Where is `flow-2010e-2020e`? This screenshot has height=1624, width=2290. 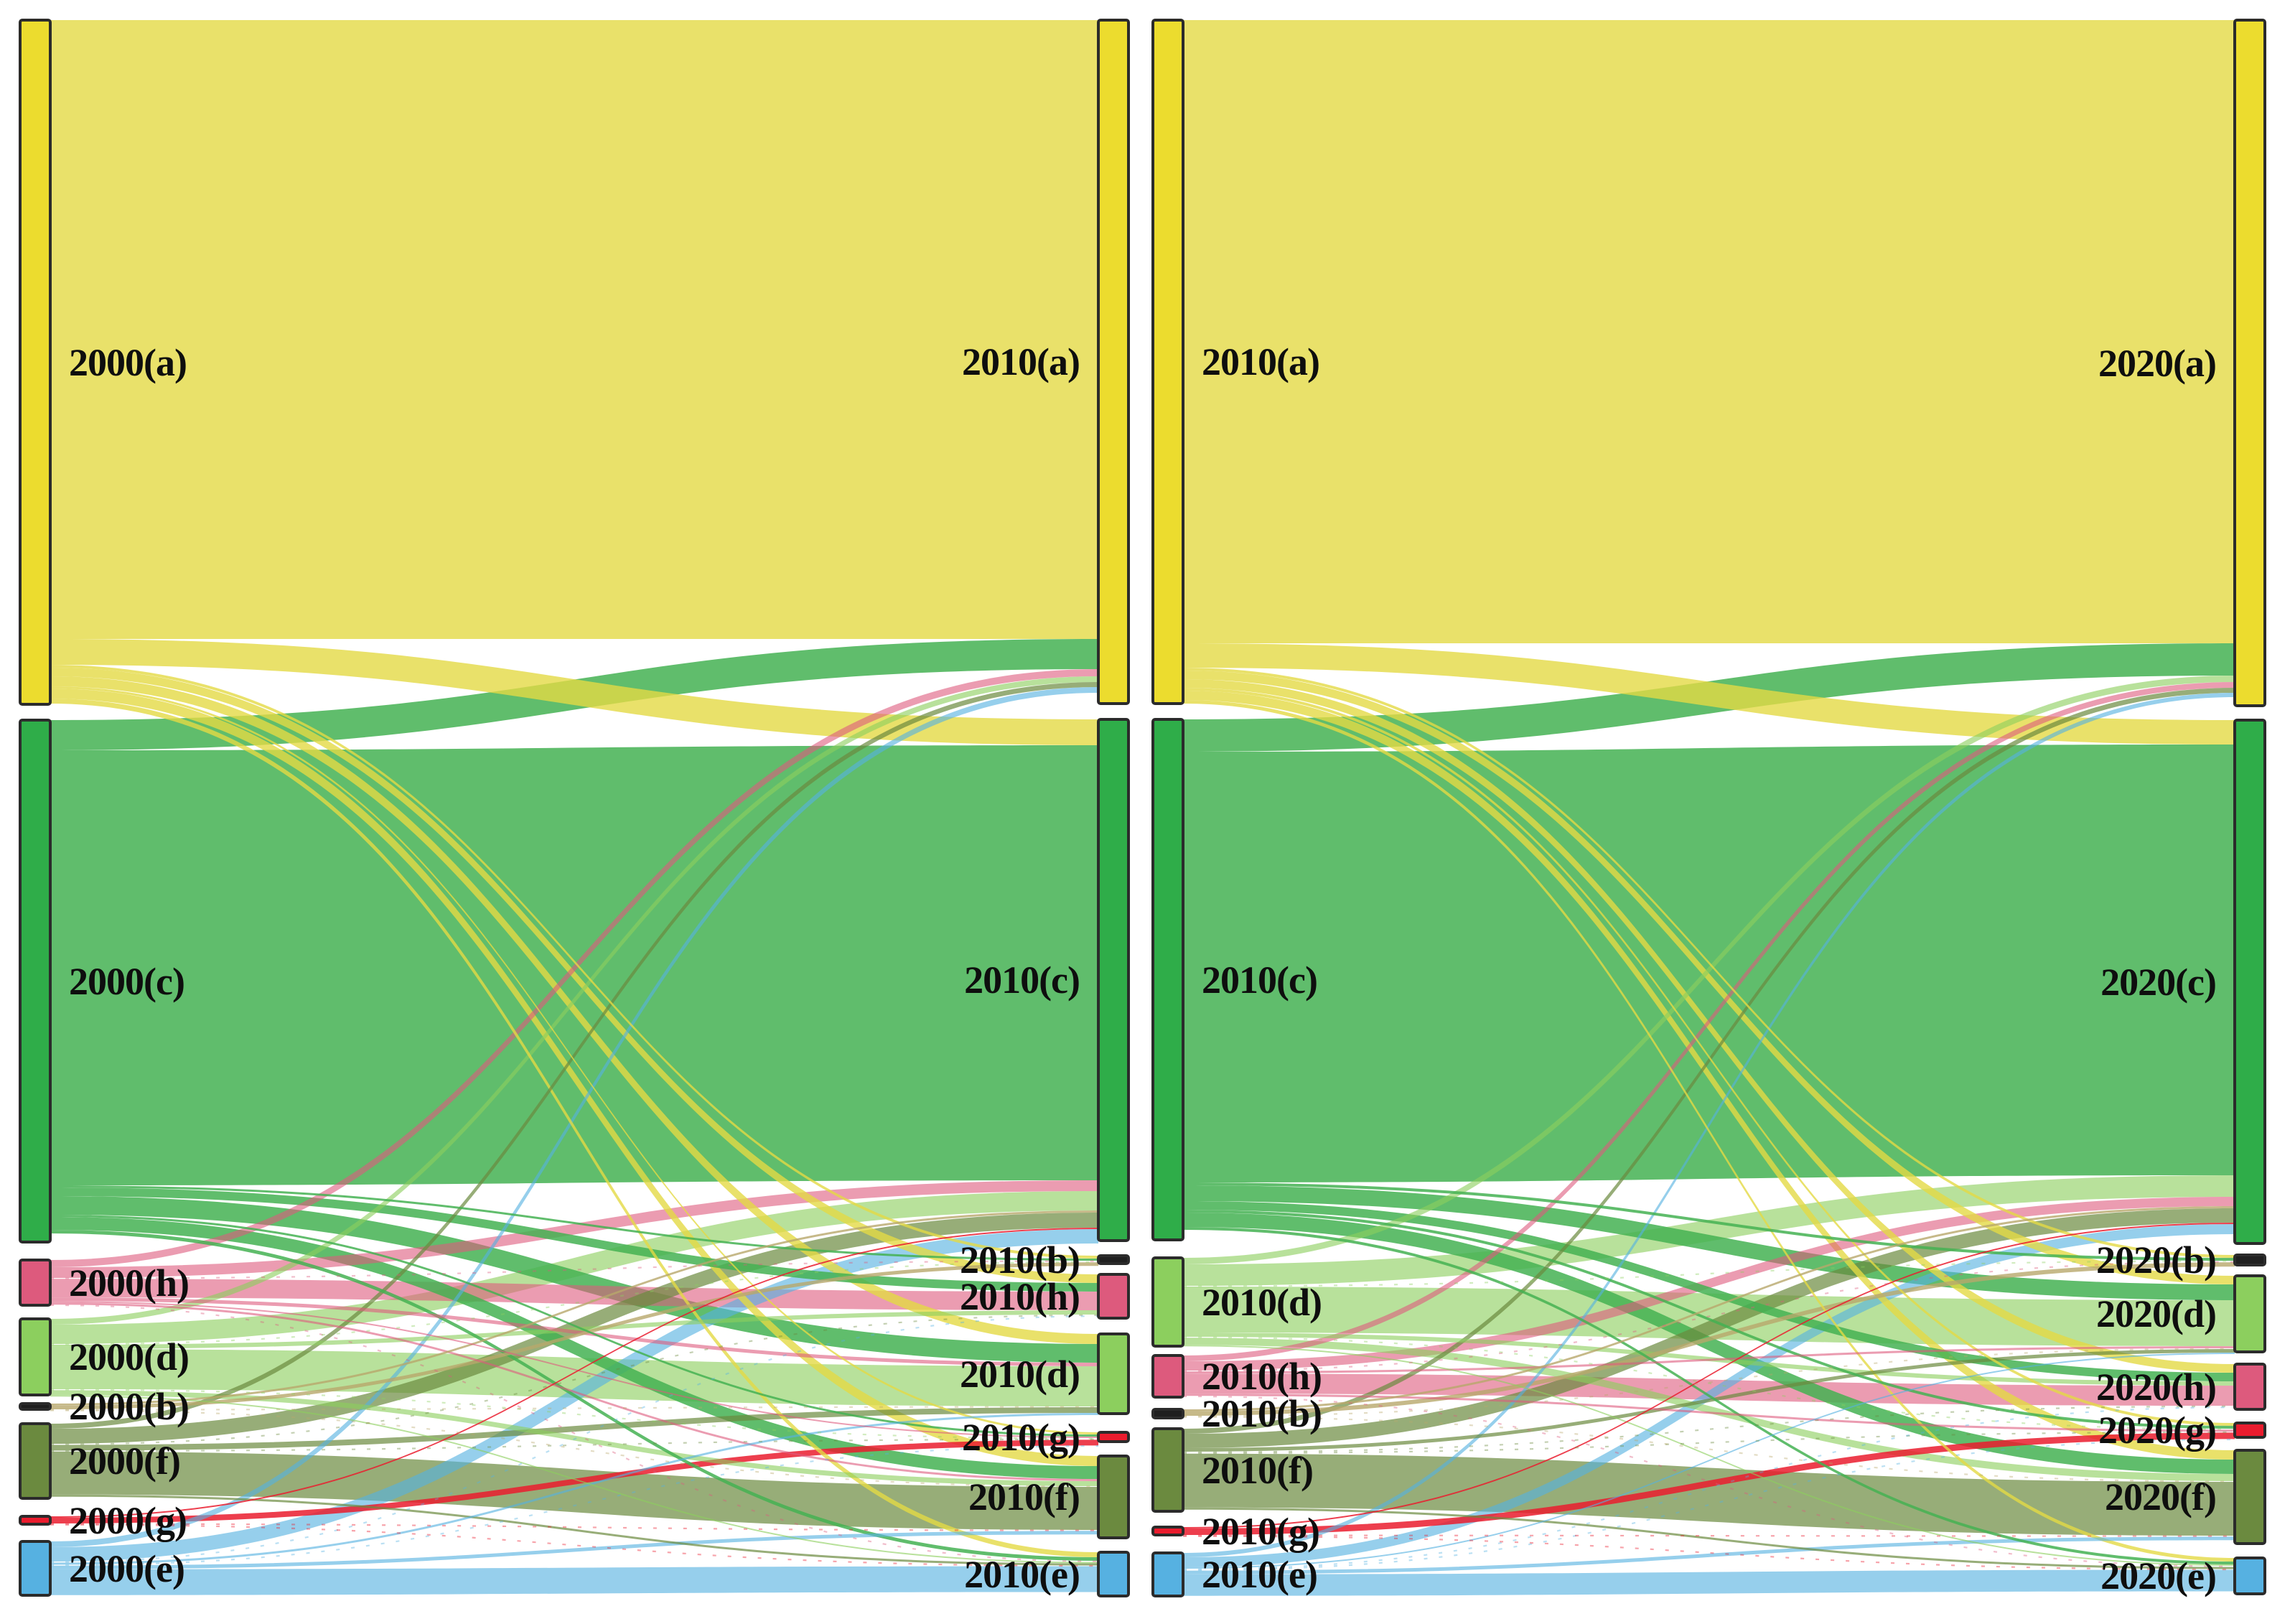 flow-2010e-2020e is located at coordinates (1709, 1582).